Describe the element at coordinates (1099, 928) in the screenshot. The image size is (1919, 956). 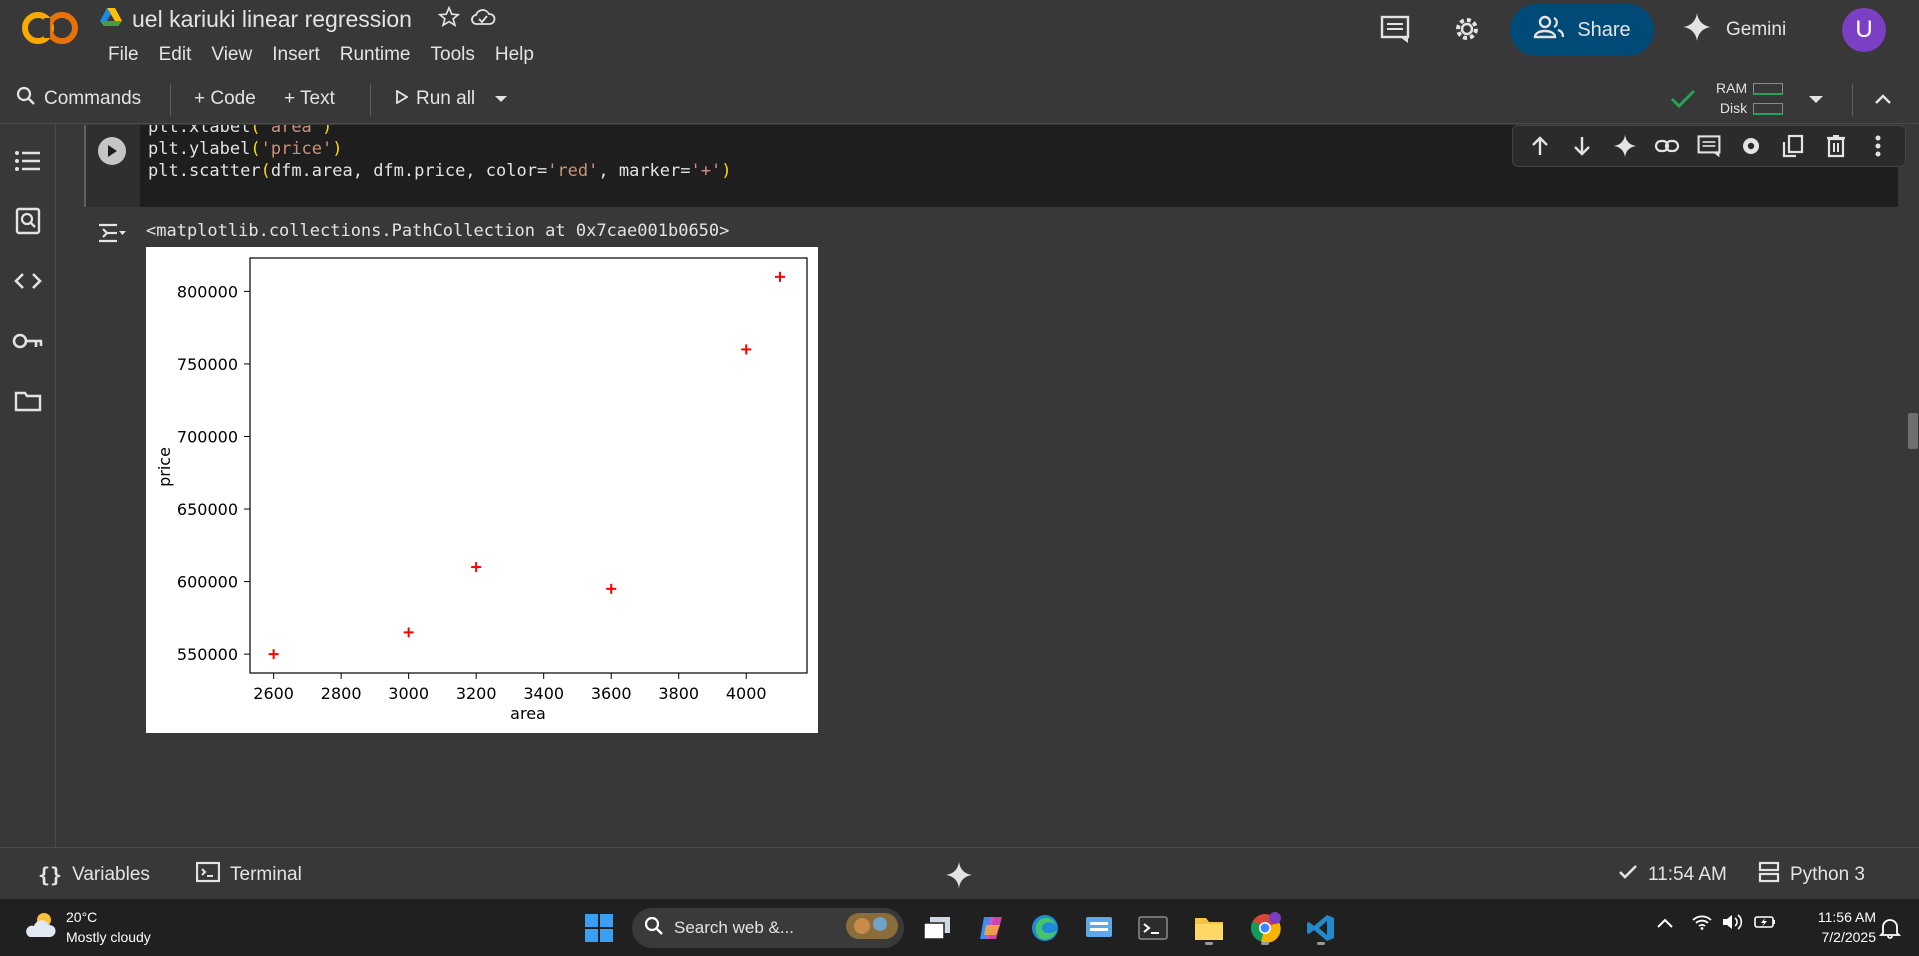
I see `touch-keyboard-app-icon` at that location.